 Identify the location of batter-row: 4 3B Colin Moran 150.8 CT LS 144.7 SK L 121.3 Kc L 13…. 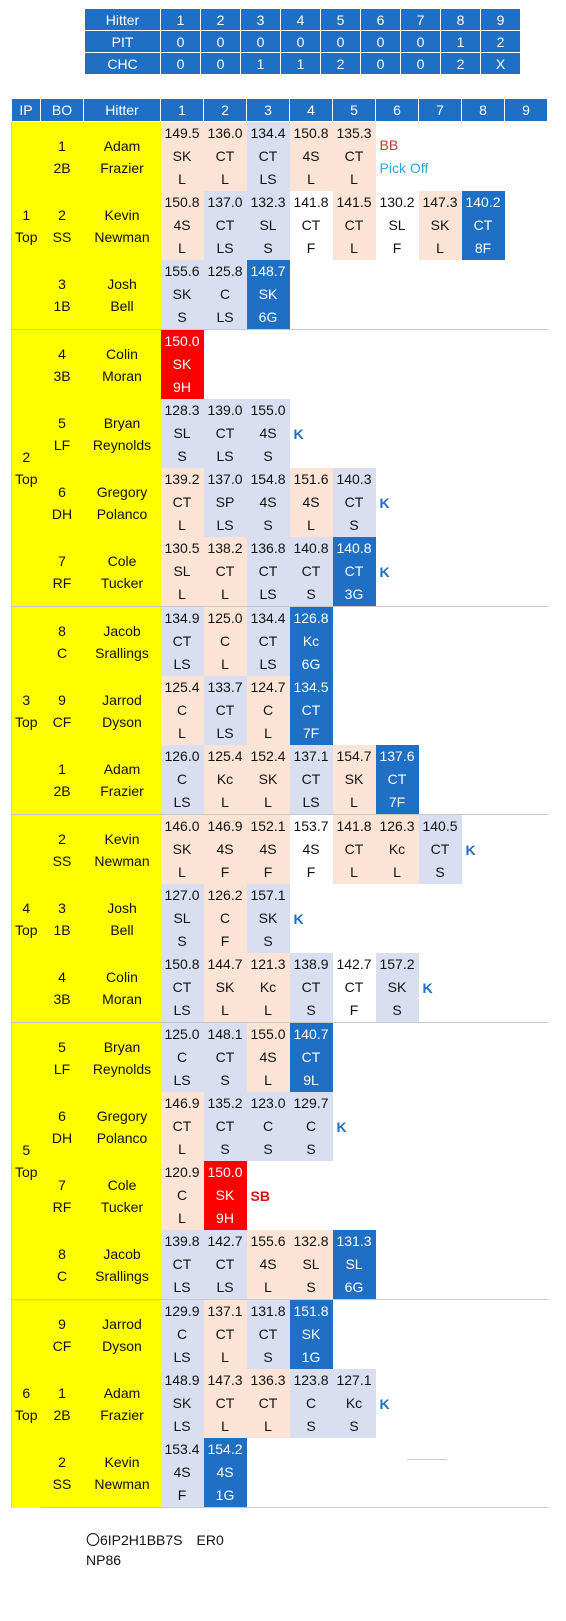
(280, 988).